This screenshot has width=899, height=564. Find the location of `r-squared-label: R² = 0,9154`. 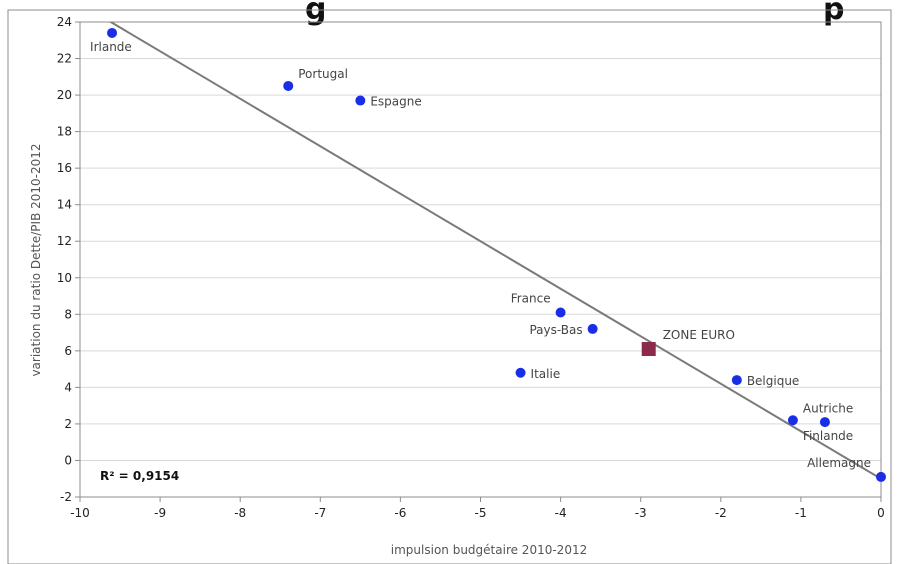

r-squared-label: R² = 0,9154 is located at coordinates (139, 476).